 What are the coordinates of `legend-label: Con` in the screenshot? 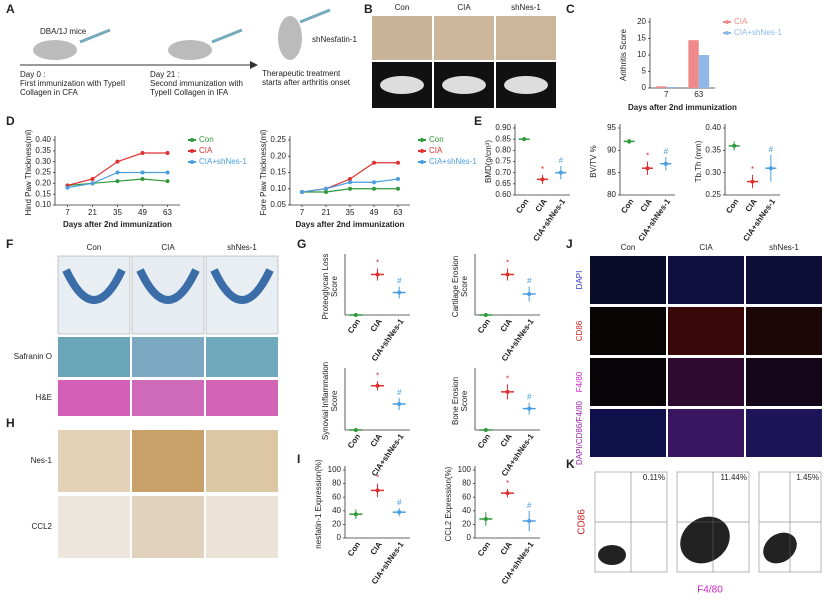 It's located at (436, 139).